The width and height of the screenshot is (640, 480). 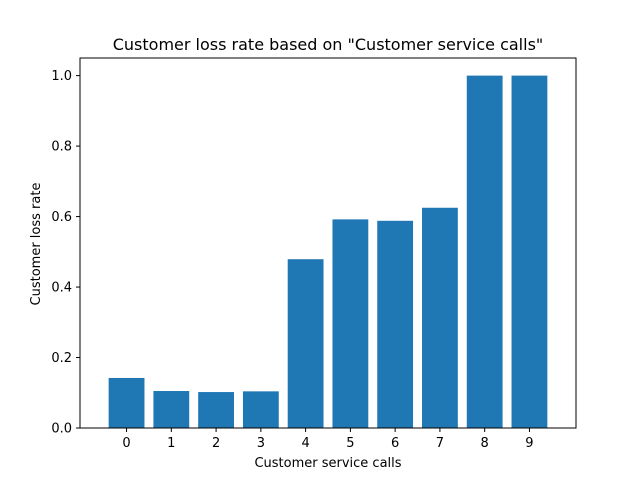 I want to click on x-tick-label: 3, so click(x=261, y=443).